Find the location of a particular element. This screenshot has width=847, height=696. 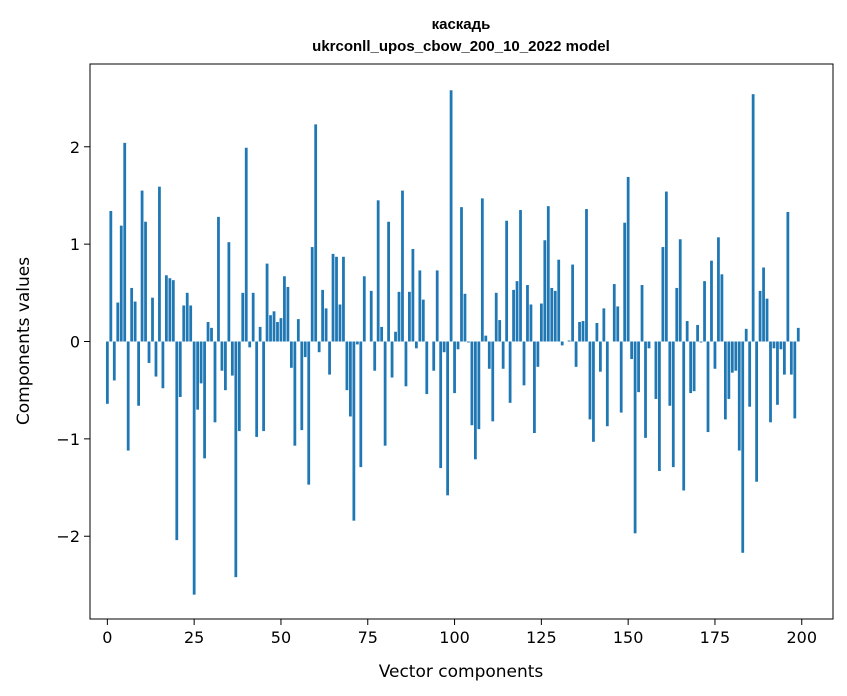

x-tick-label-125: 125 is located at coordinates (541, 637).